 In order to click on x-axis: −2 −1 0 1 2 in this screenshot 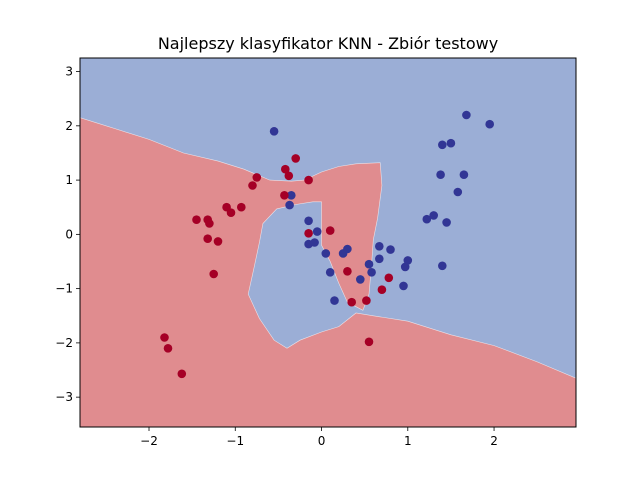, I will do `click(319, 437)`.